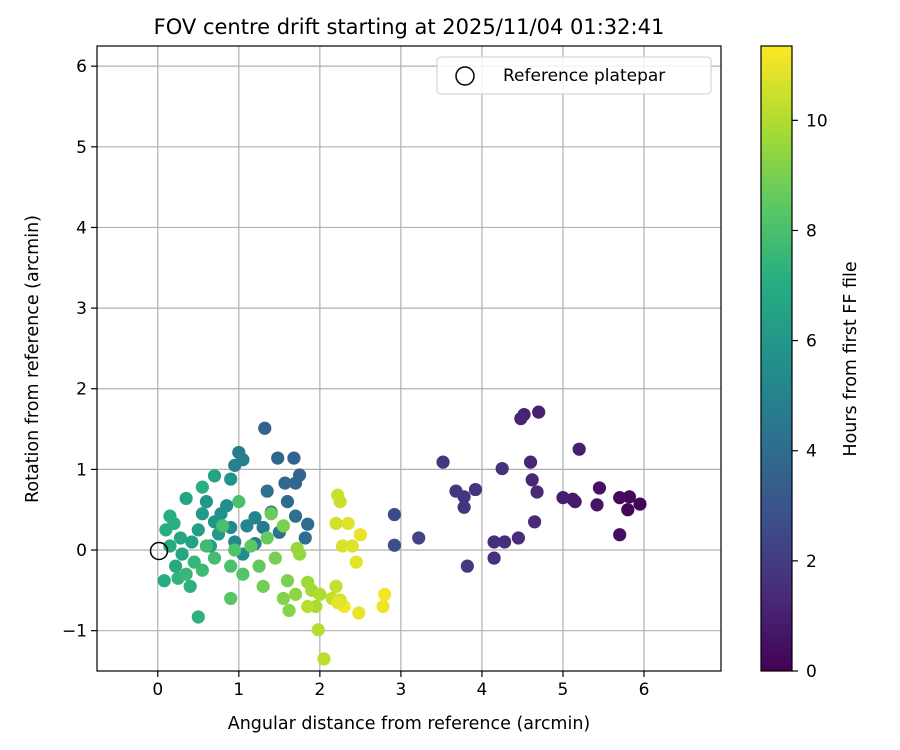 Image resolution: width=900 pixels, height=750 pixels. What do you see at coordinates (81, 551) in the screenshot?
I see `y-tick-label: 0` at bounding box center [81, 551].